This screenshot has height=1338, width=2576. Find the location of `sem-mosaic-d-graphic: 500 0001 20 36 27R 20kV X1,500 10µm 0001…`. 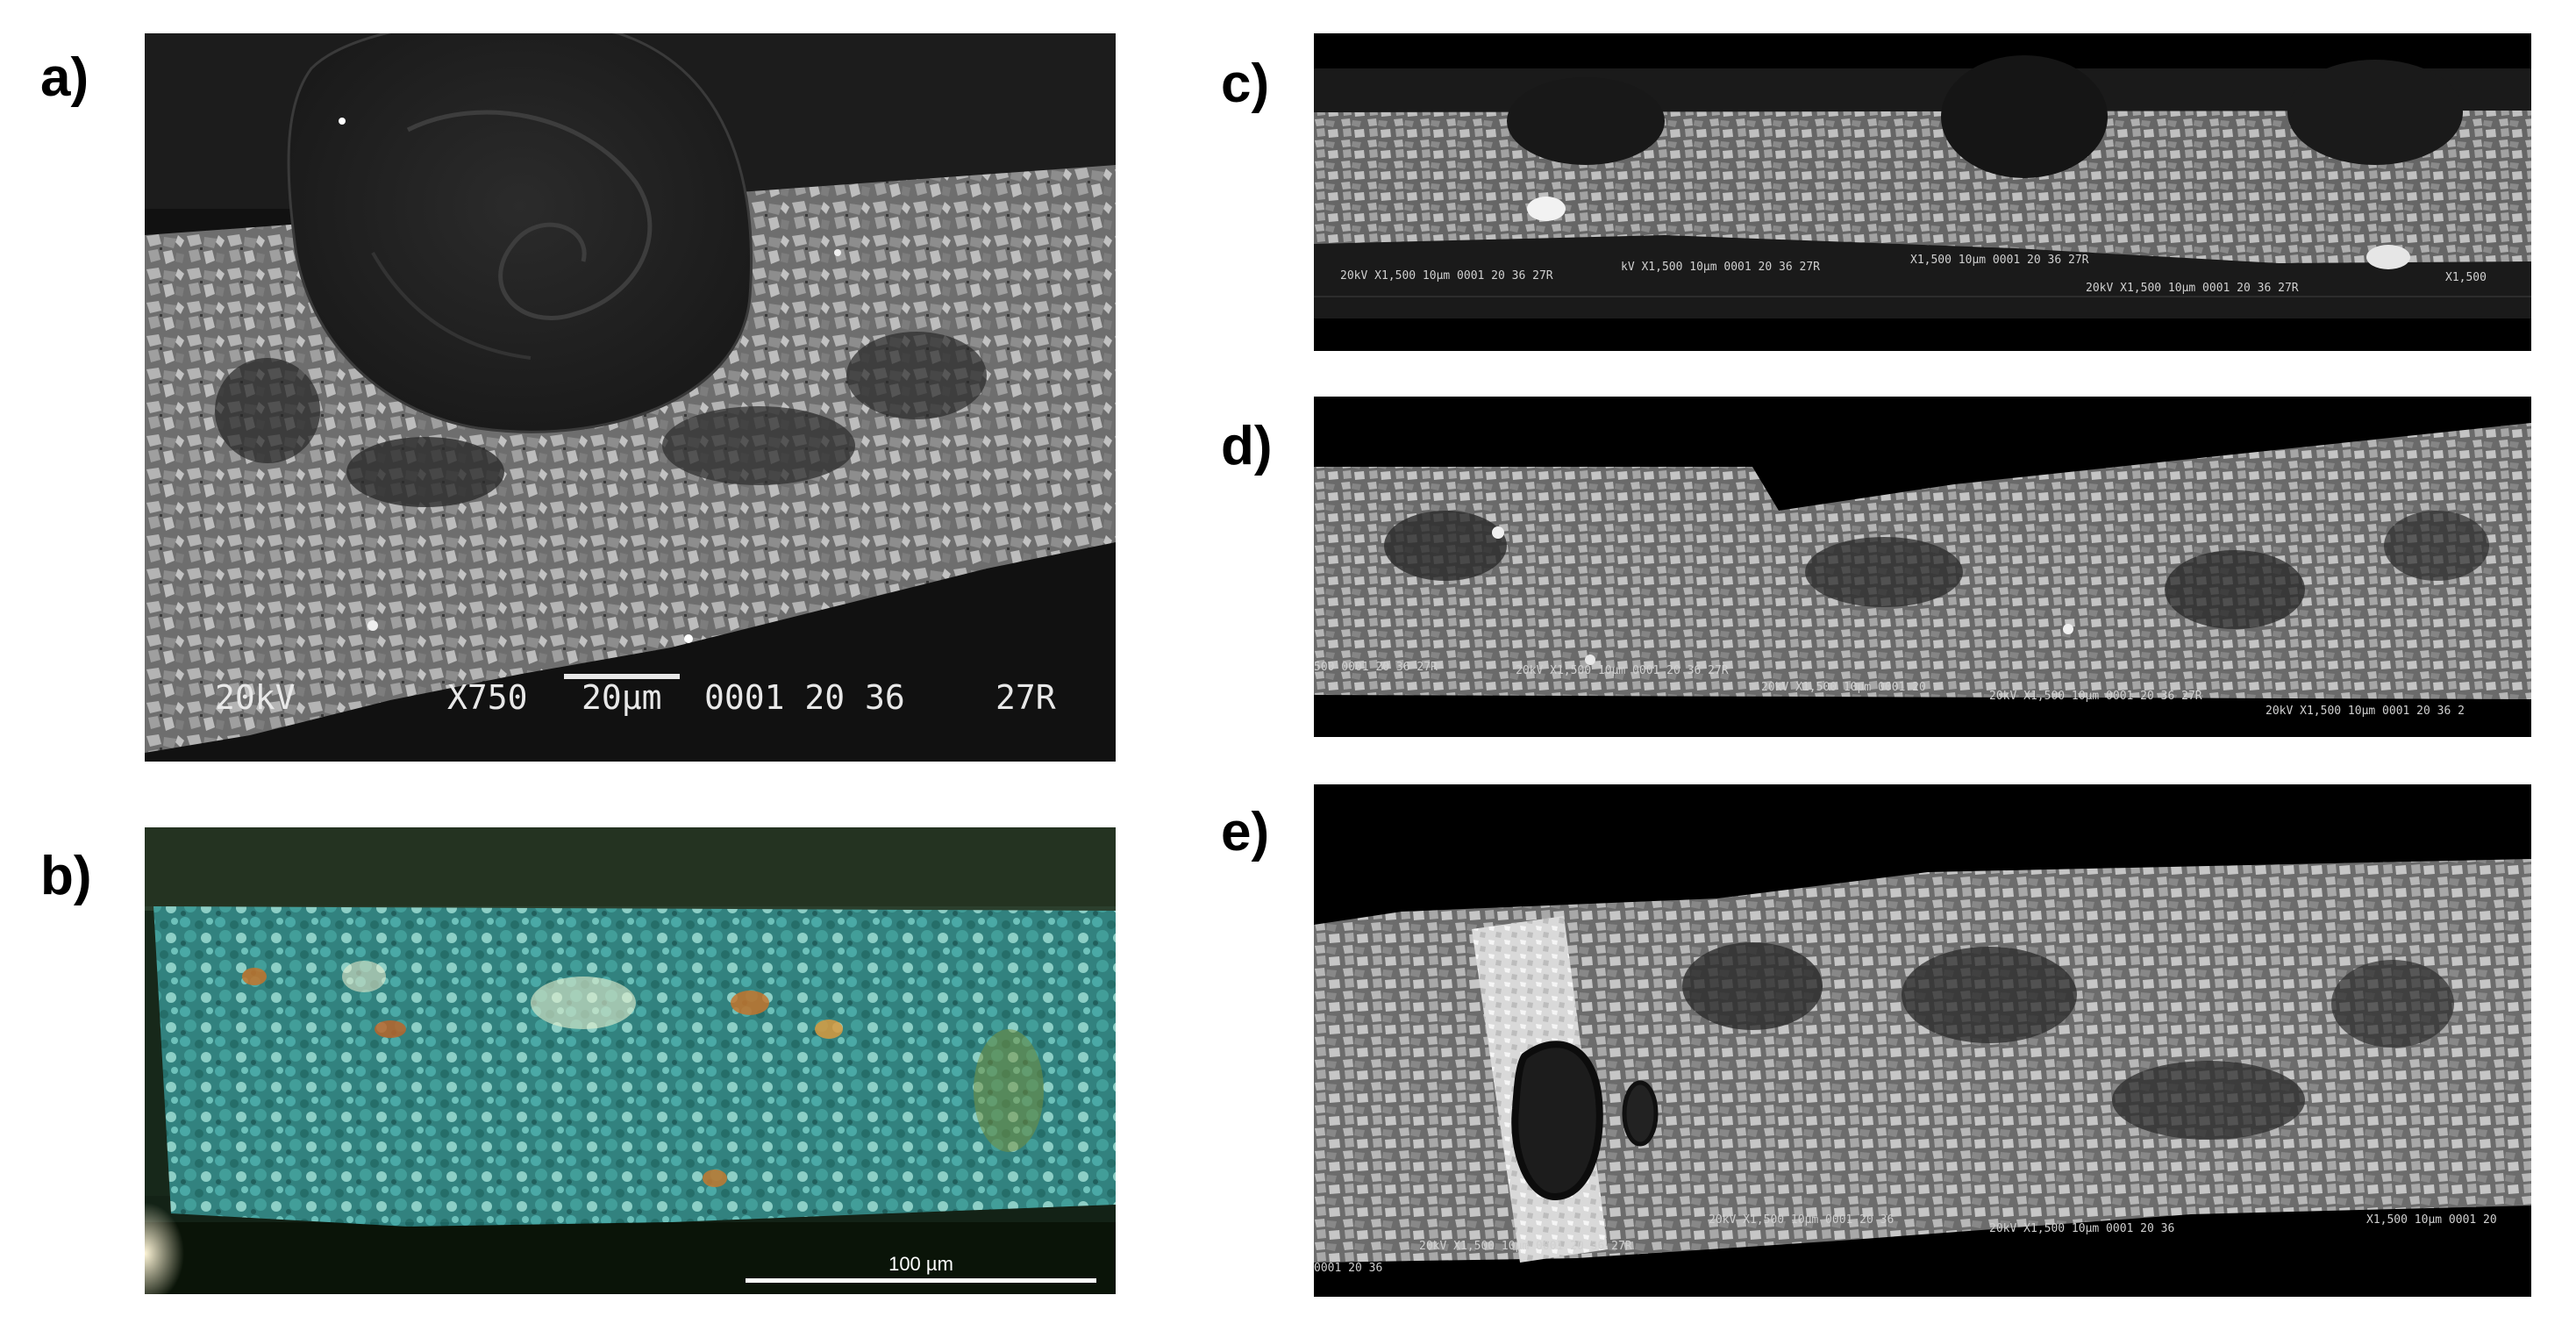

sem-mosaic-d-graphic: 500 0001 20 36 27R 20kV X1,500 10µm 0001… is located at coordinates (1923, 567).